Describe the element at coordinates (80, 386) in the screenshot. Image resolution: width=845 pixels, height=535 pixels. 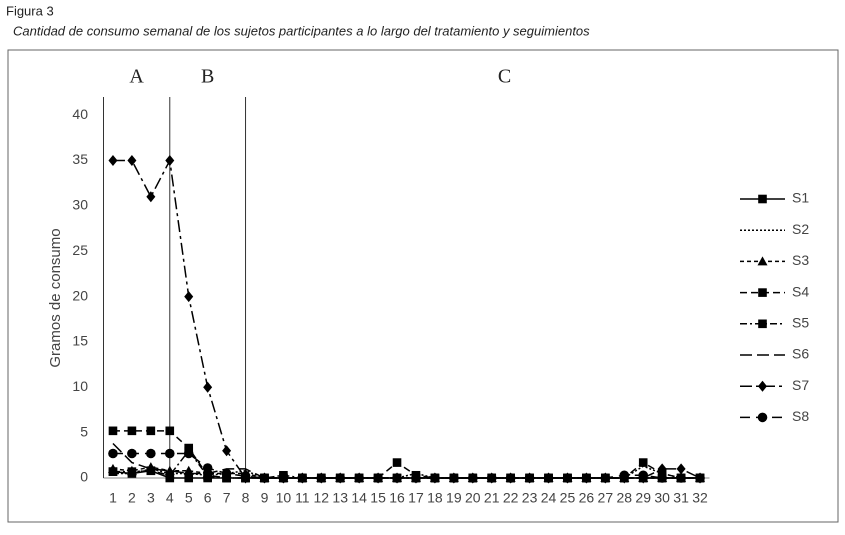
I see `y-tick-label: 10` at that location.